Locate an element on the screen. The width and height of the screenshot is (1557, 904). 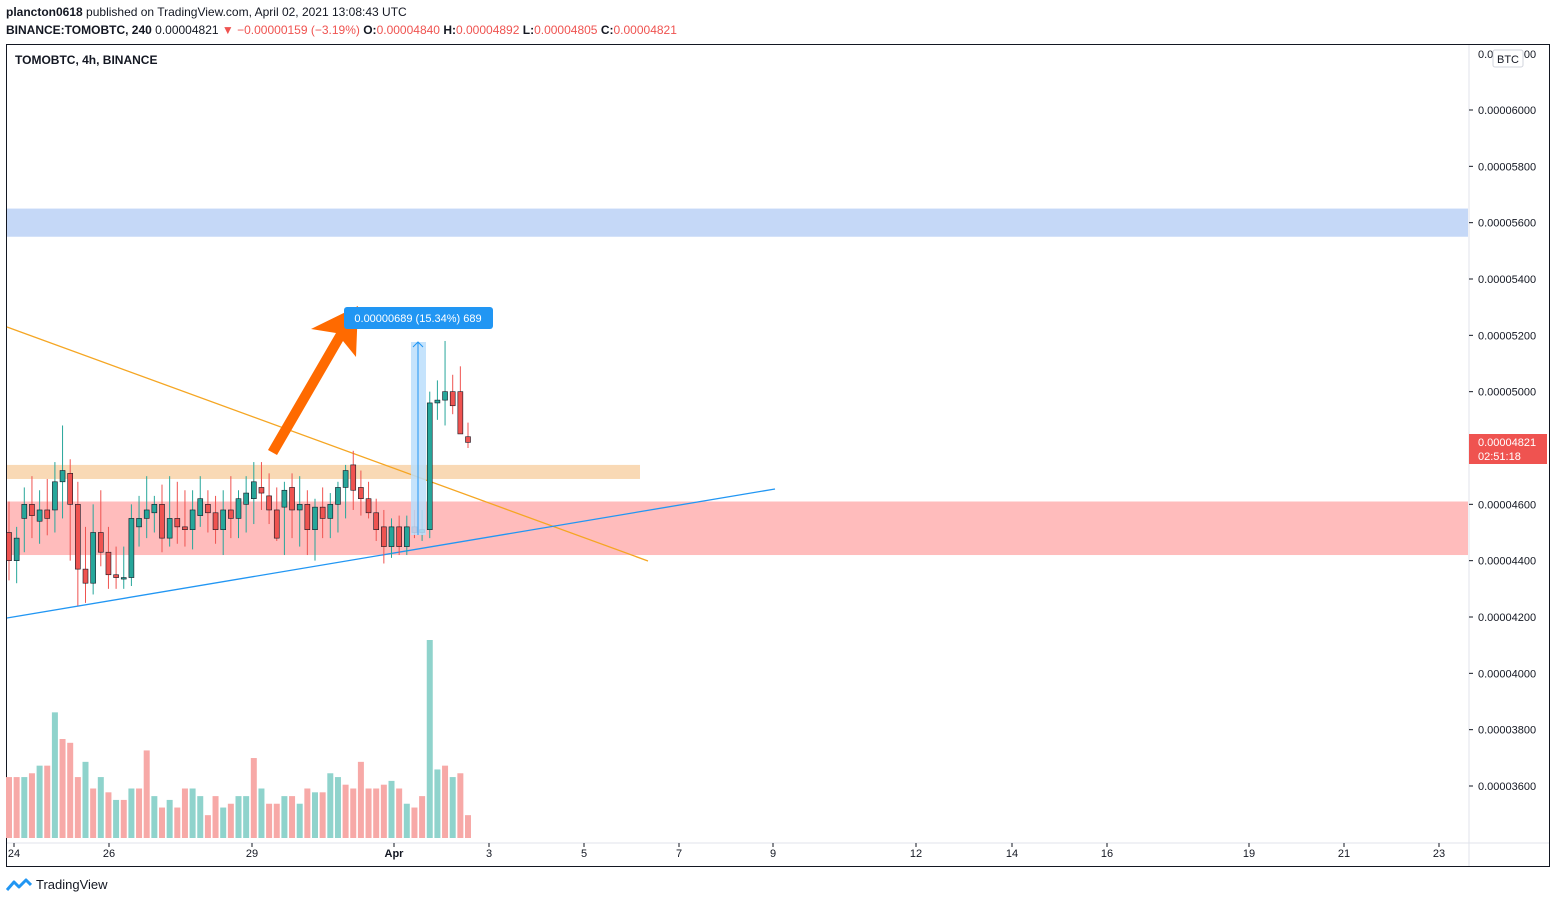
low-value: 0.00004805 is located at coordinates (566, 30).